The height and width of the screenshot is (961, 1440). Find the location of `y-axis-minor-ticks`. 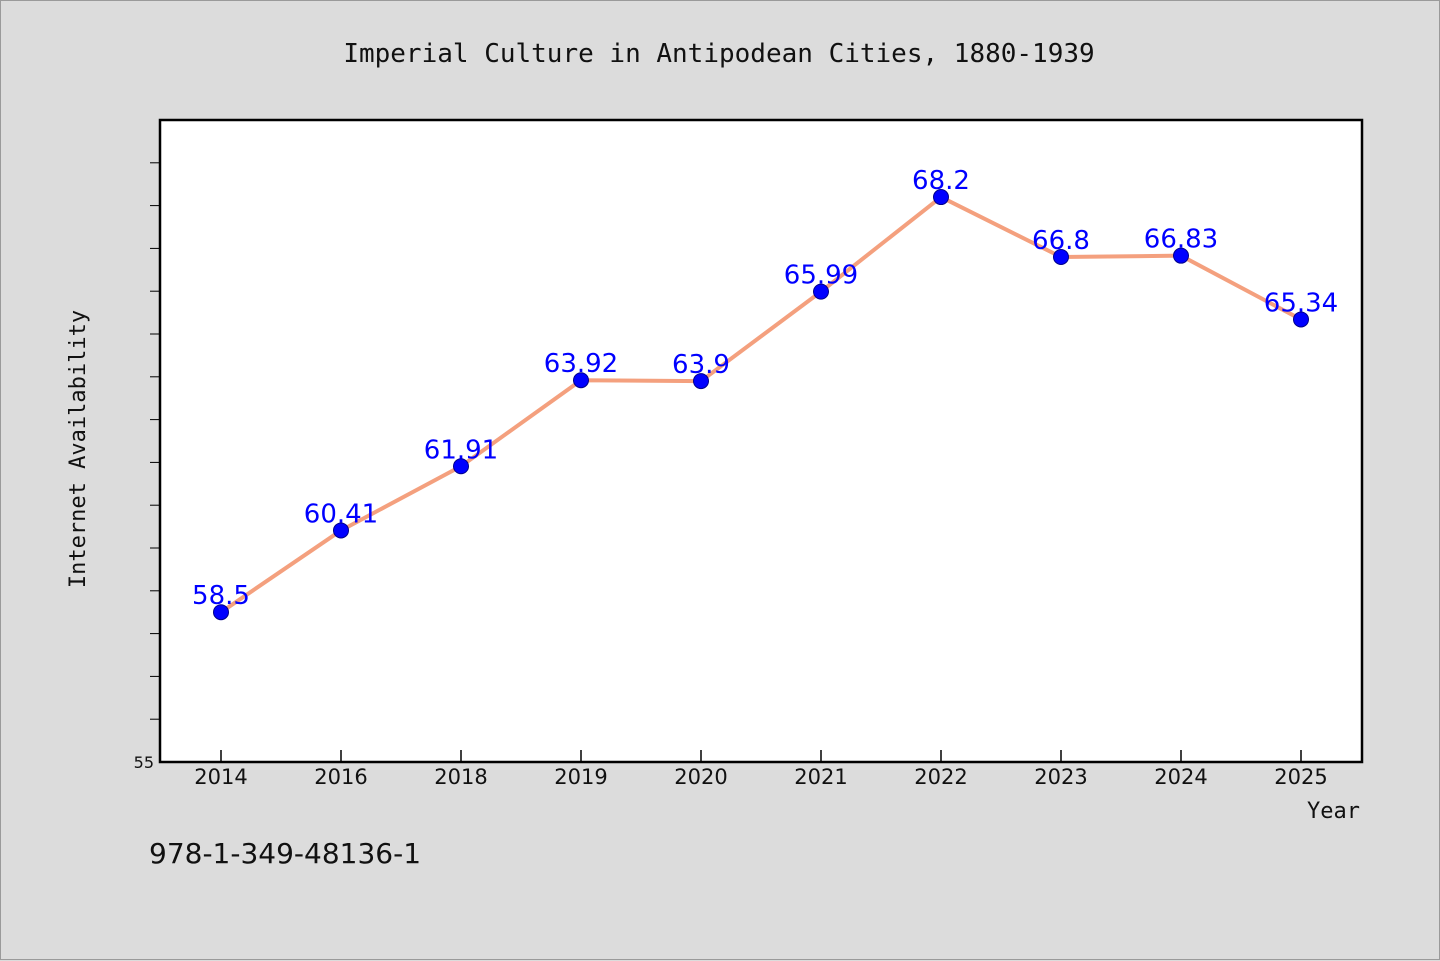

y-axis-minor-ticks is located at coordinates (155, 441).